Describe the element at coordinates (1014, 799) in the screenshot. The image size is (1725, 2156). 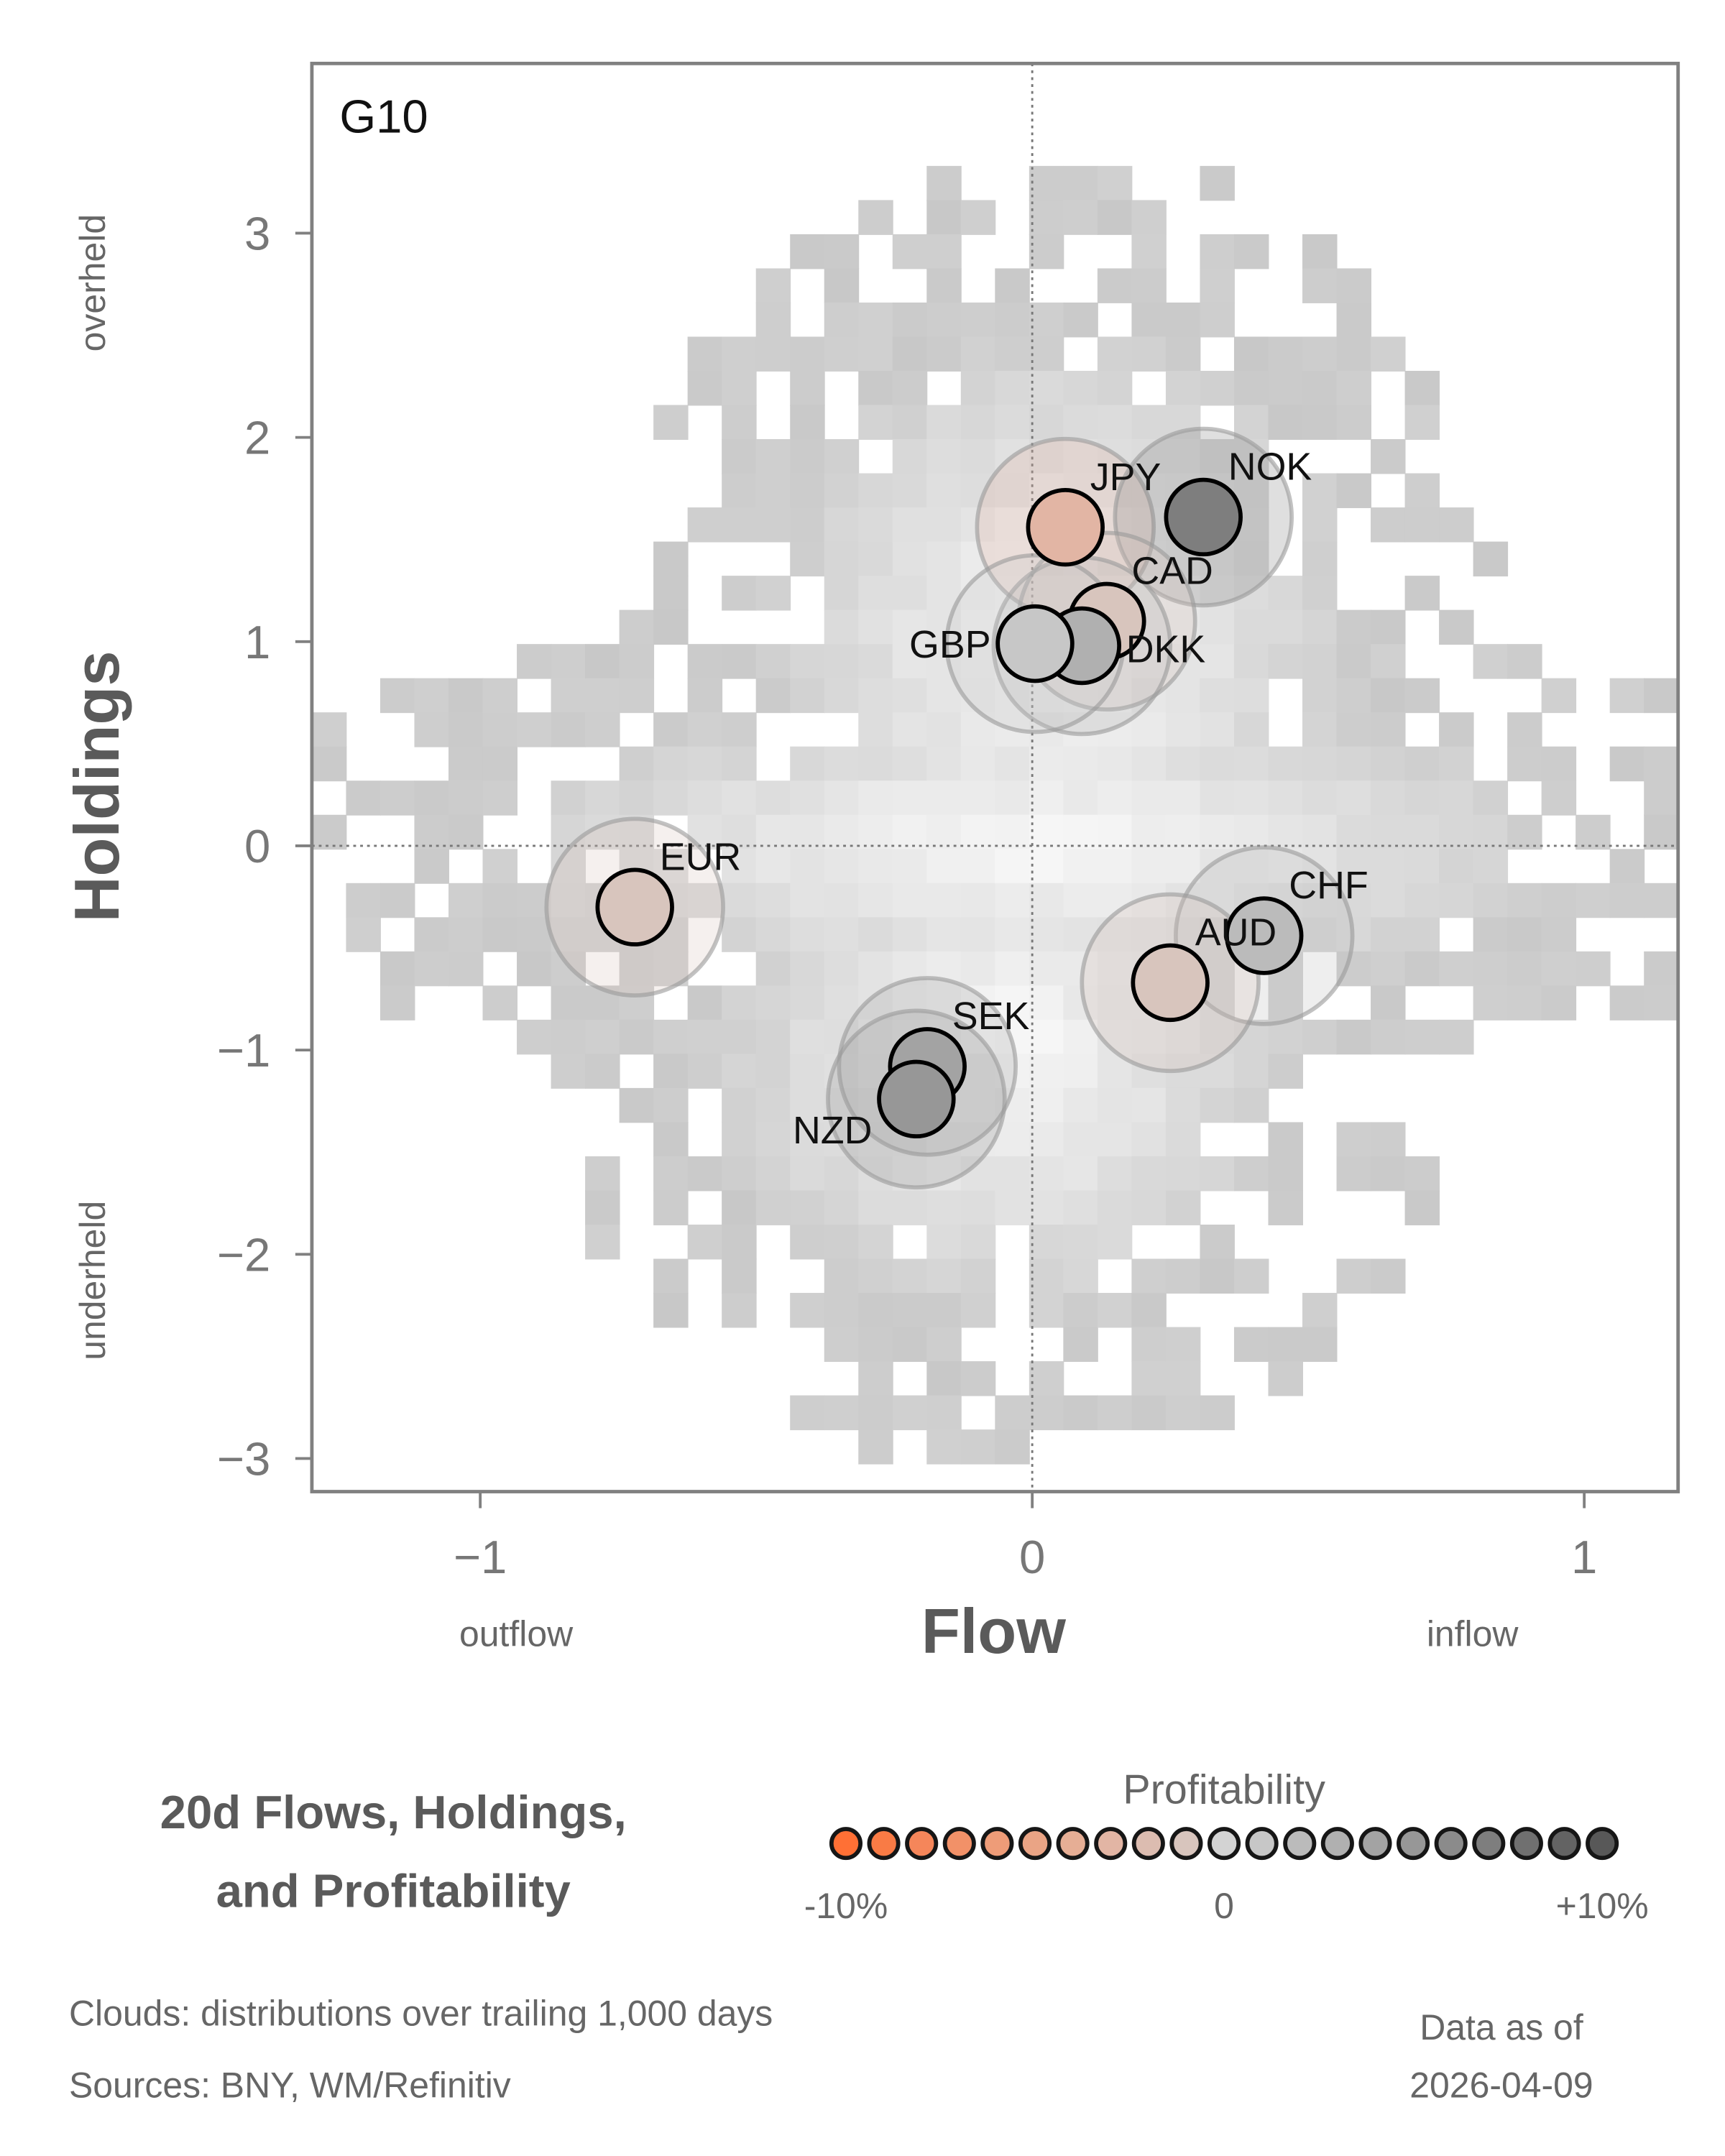
I see `point-labels: JPY NOK CAD DKK GBP EUR CHF AUD SEK NZD` at that location.